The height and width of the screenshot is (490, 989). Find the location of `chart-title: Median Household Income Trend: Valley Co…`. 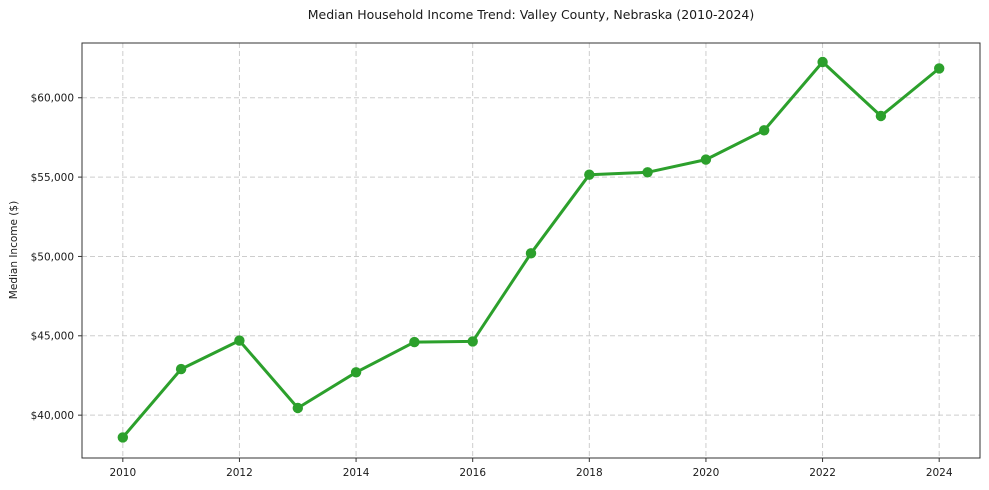

chart-title: Median Household Income Trend: Valley Co… is located at coordinates (531, 14).